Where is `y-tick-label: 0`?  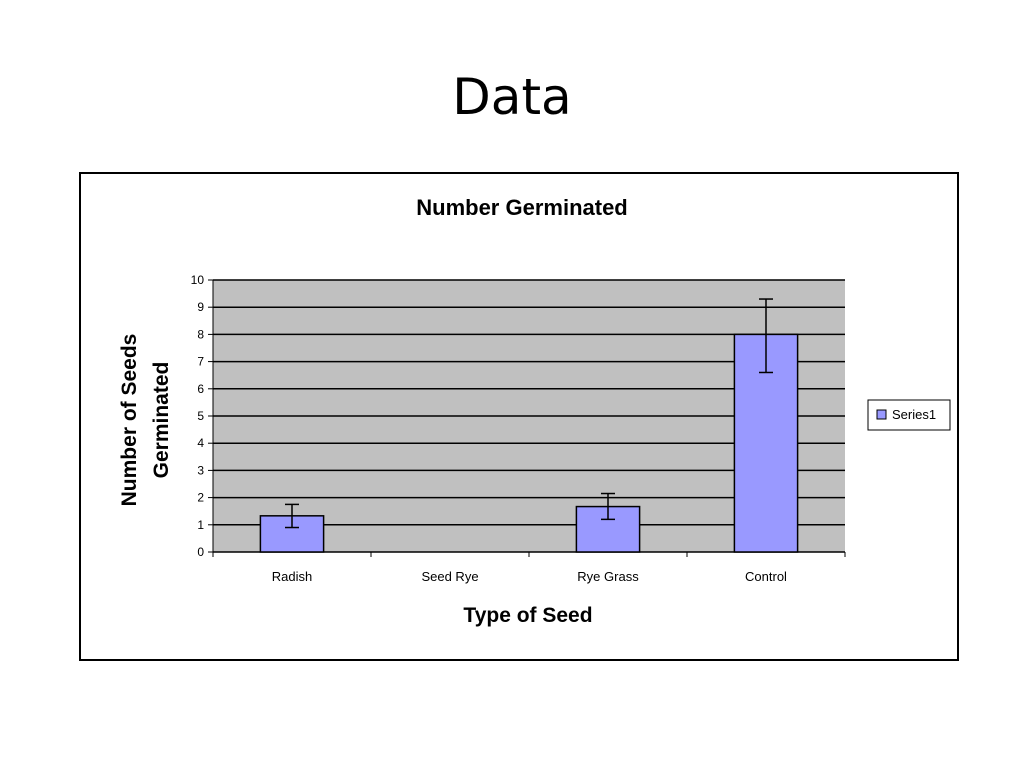
y-tick-label: 0 is located at coordinates (200, 552).